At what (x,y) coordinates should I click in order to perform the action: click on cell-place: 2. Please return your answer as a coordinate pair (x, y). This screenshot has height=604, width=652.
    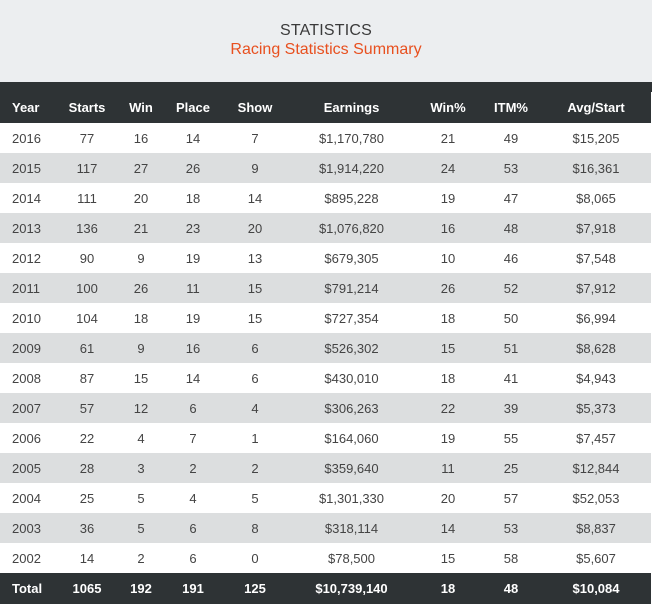
    Looking at the image, I should click on (193, 468).